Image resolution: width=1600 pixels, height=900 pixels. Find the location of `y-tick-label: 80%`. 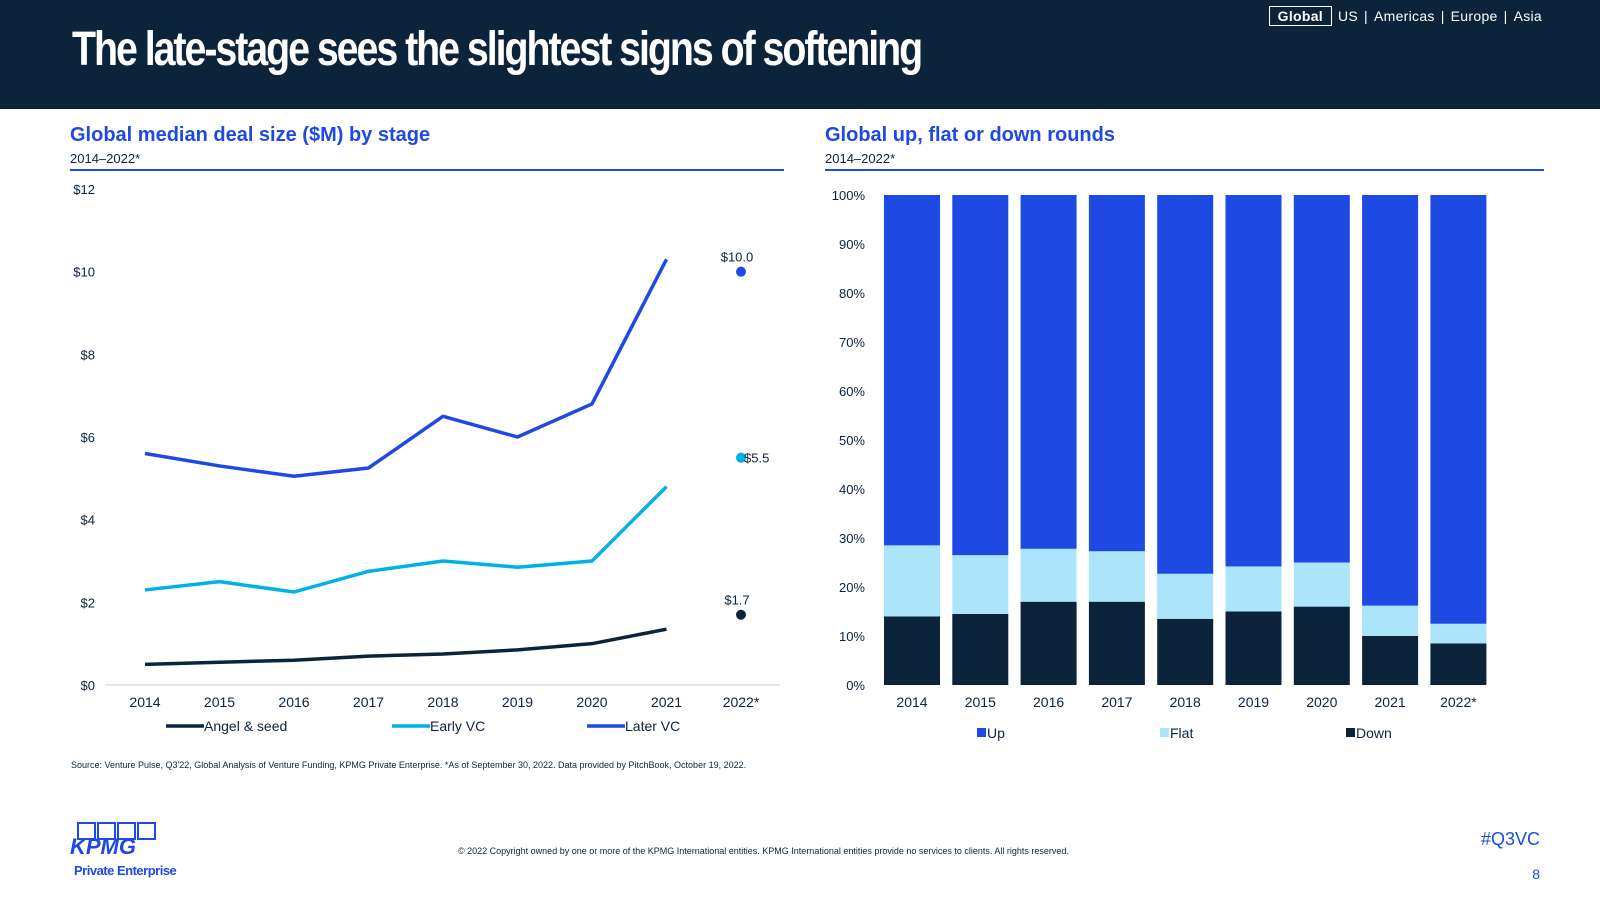

y-tick-label: 80% is located at coordinates (852, 293).